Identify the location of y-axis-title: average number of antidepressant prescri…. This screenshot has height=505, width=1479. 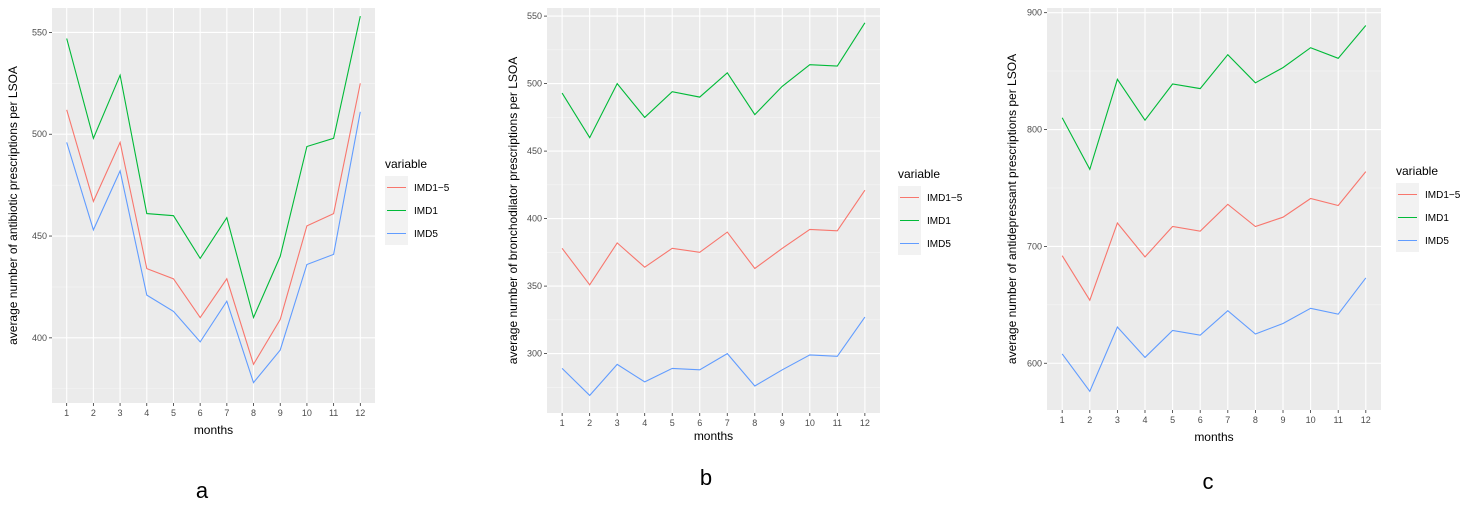
(1012, 209).